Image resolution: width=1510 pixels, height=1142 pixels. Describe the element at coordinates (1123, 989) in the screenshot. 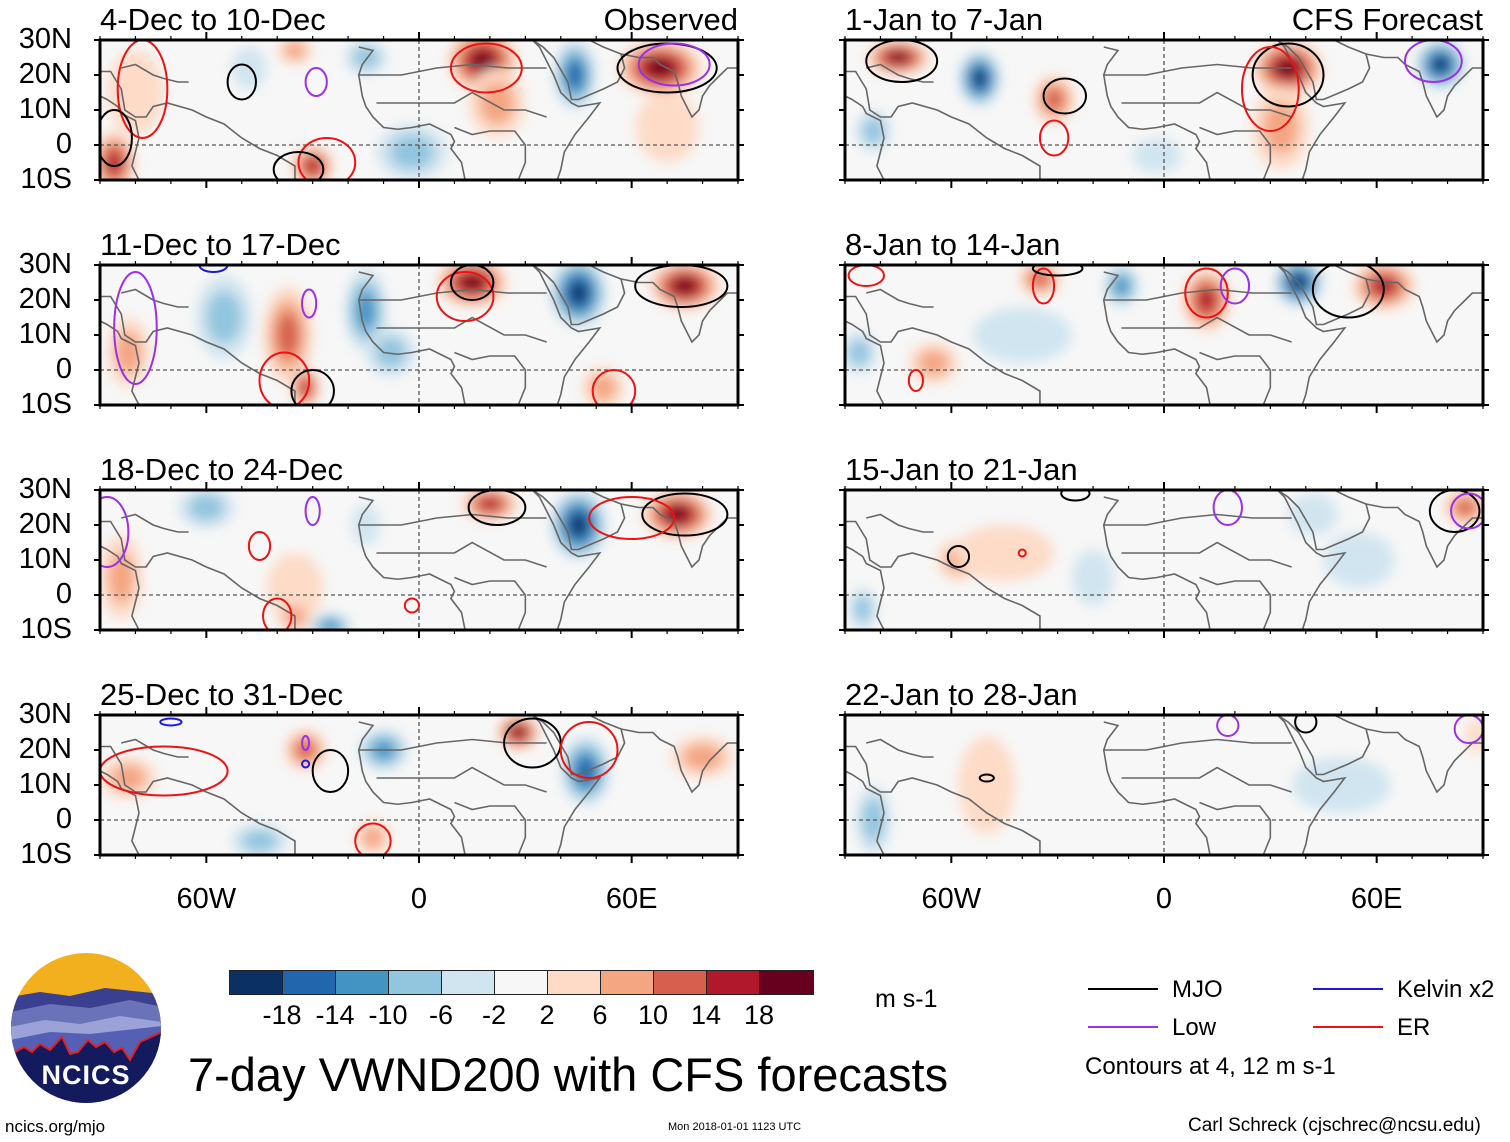

I see `legend-swatch-mjo` at that location.